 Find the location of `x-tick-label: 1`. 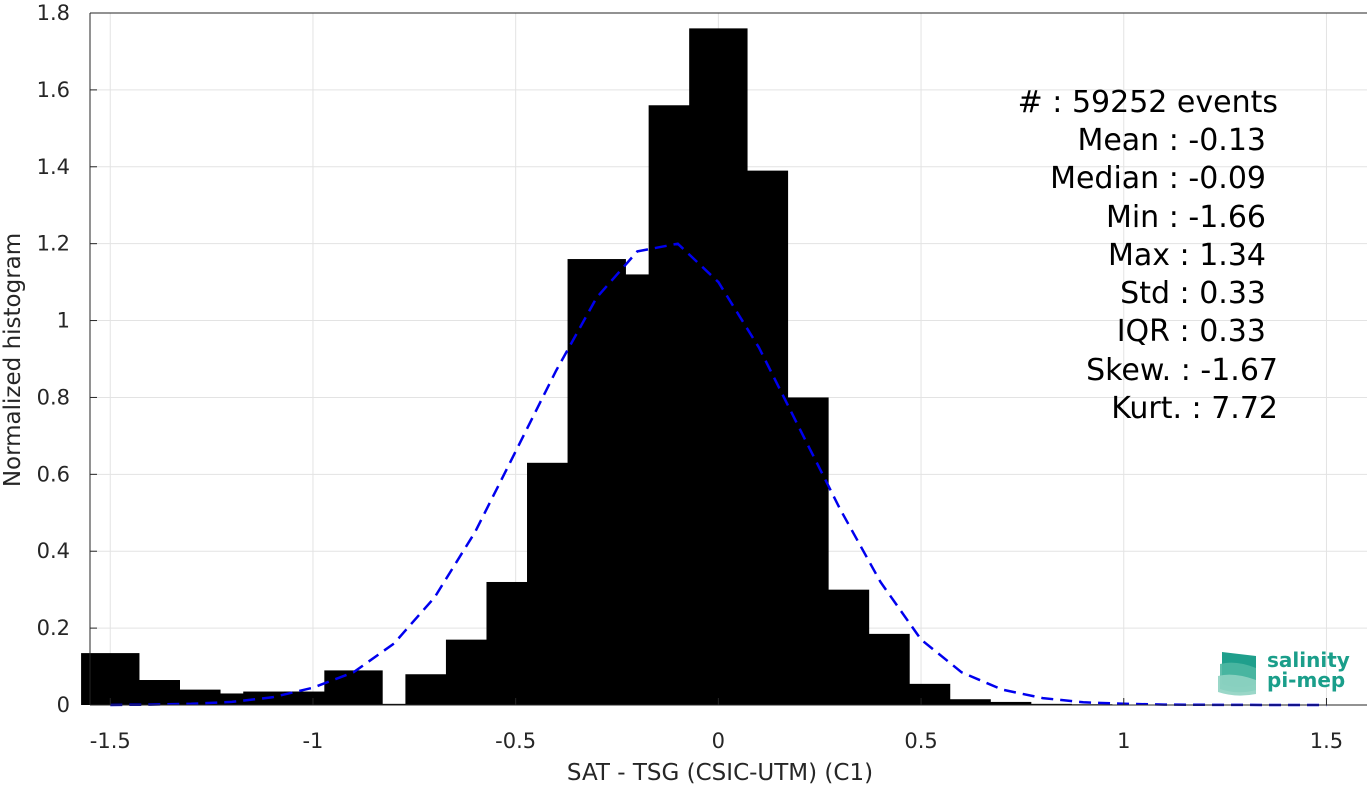

x-tick-label: 1 is located at coordinates (1123, 741).